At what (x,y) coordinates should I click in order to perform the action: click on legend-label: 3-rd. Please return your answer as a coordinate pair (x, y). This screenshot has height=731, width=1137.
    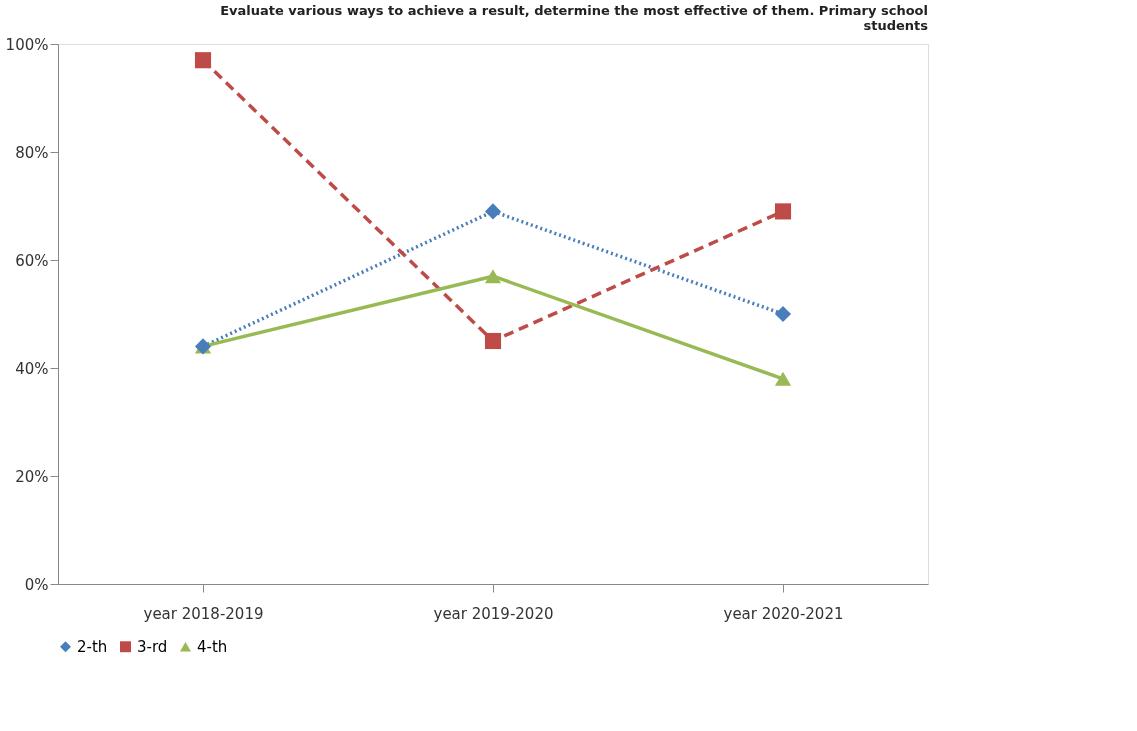
    Looking at the image, I should click on (152, 646).